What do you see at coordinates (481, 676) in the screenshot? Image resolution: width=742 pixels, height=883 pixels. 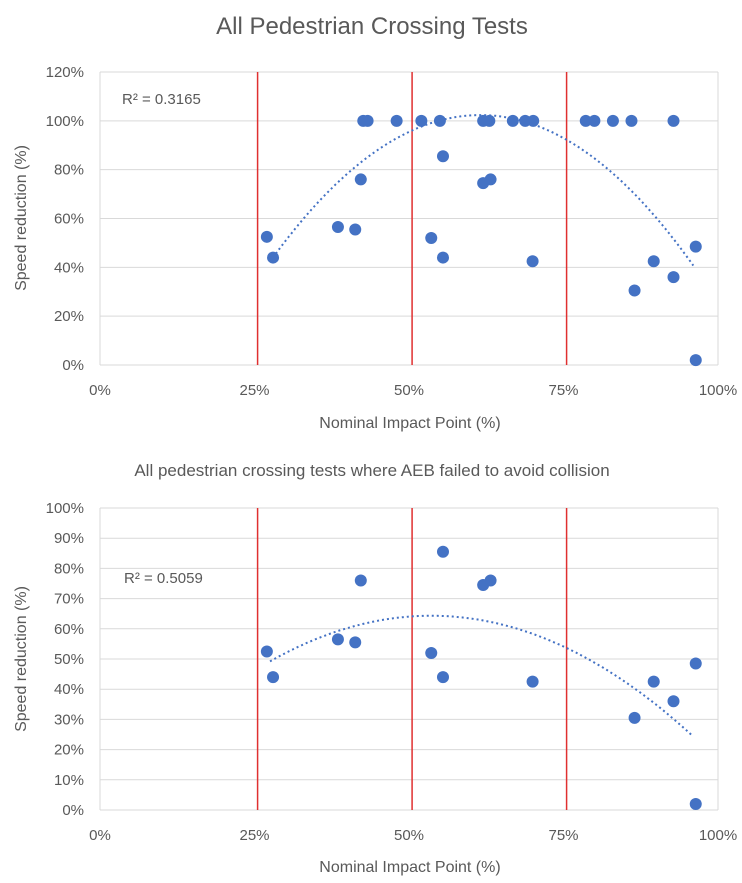 I see `trendline` at bounding box center [481, 676].